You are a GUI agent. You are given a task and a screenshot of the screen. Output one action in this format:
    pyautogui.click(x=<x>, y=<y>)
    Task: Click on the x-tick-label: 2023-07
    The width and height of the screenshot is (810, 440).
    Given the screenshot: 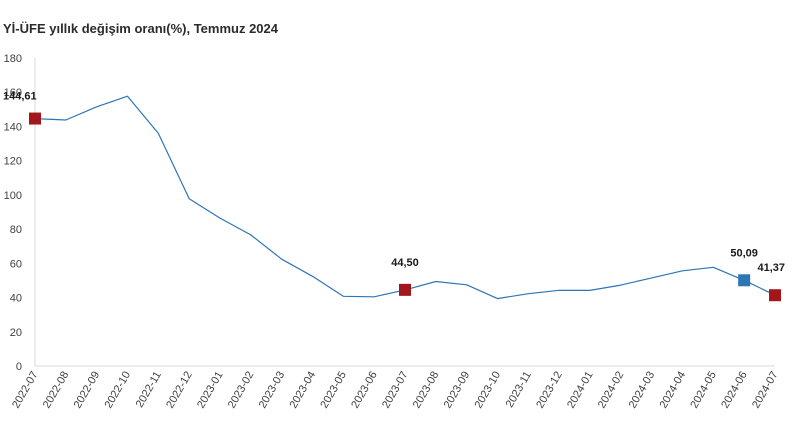 What is the action you would take?
    pyautogui.click(x=395, y=390)
    